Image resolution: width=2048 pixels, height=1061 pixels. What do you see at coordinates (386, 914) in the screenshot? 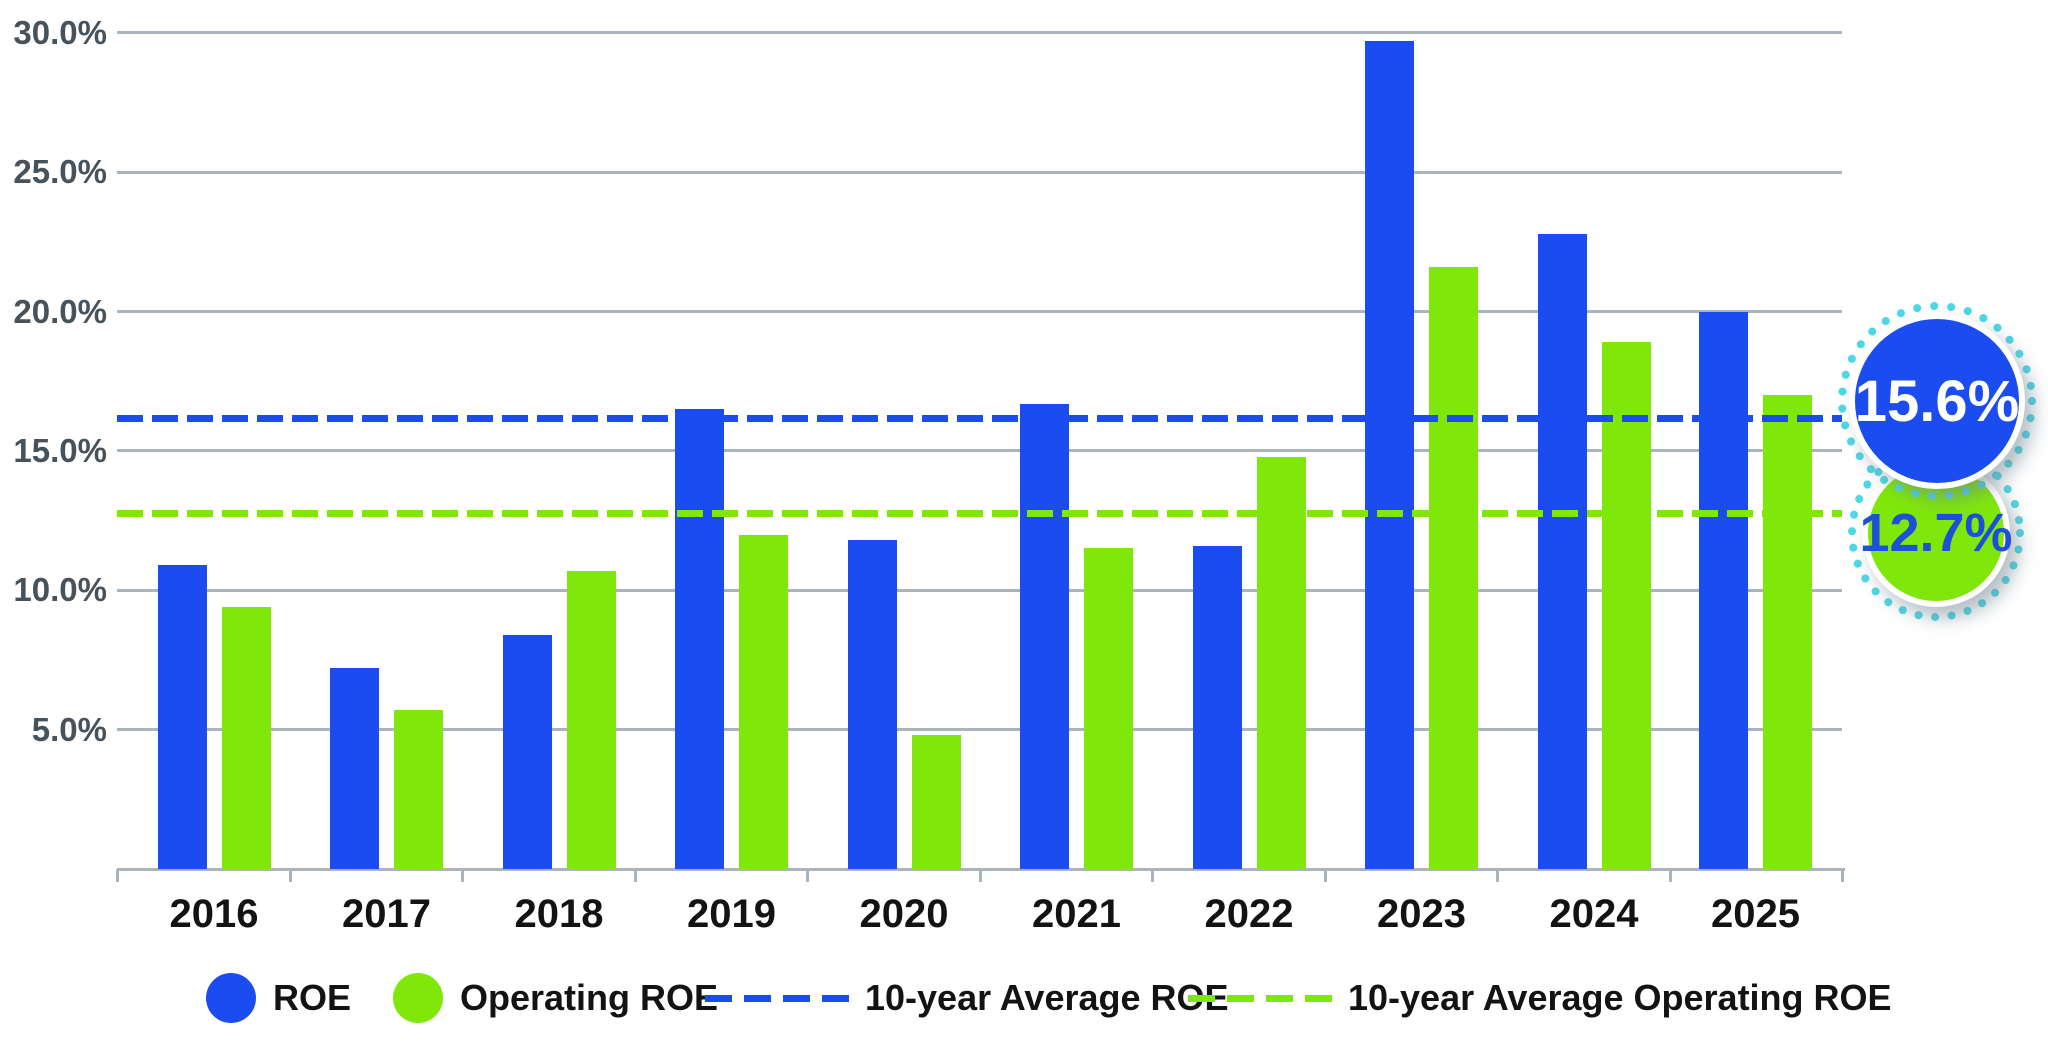
I see `x-axis-label-2017: 2017` at bounding box center [386, 914].